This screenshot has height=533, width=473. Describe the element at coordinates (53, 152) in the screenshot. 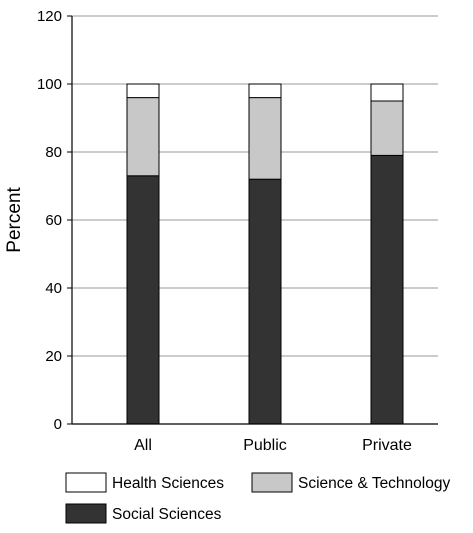

I see `y-tick-label: 80` at that location.